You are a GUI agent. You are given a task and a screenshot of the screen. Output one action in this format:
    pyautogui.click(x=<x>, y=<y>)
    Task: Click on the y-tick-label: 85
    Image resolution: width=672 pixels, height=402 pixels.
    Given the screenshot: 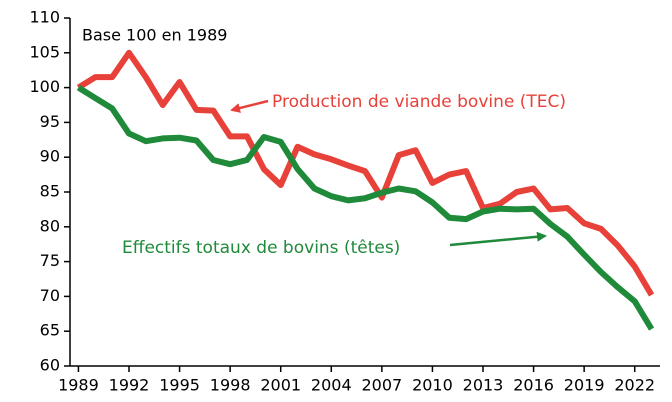 What is the action you would take?
    pyautogui.click(x=50, y=191)
    